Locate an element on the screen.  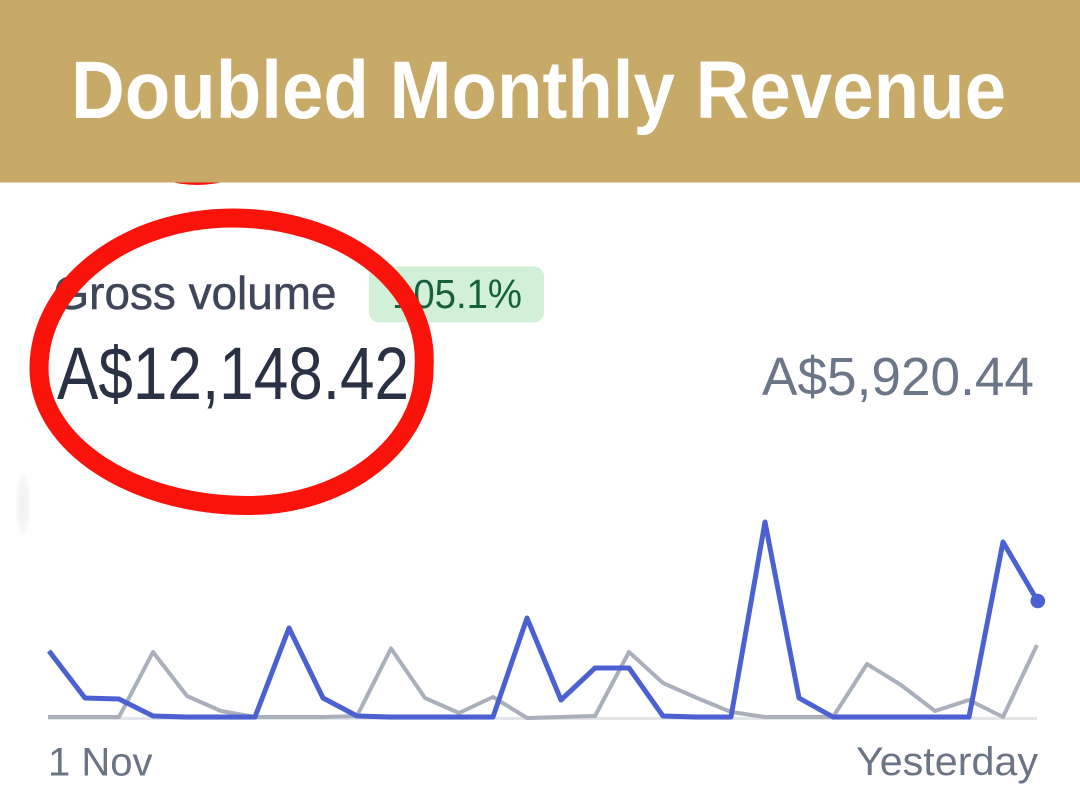
svg-text: 1 Nov is located at coordinates (100, 763).